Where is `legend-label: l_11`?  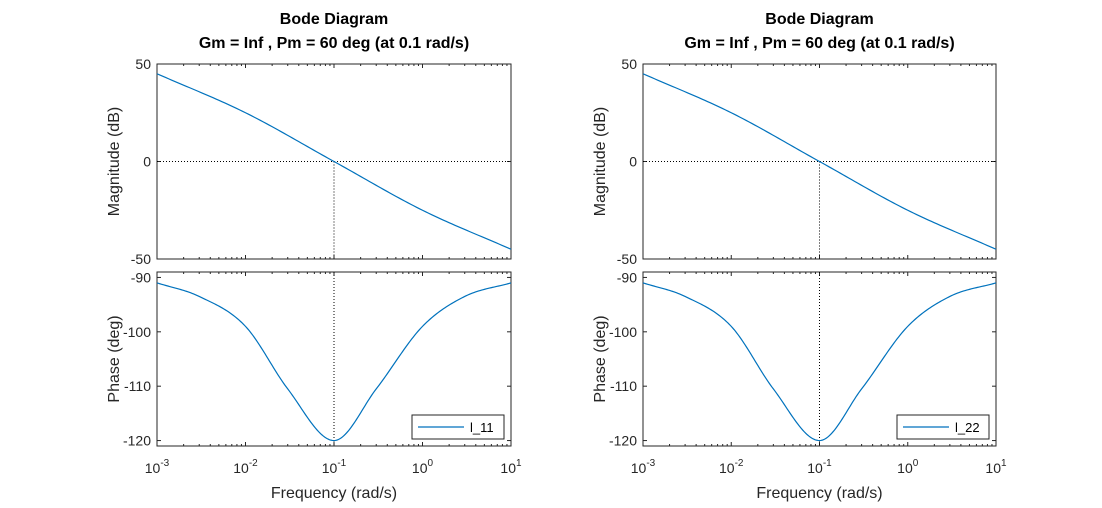
legend-label: l_11 is located at coordinates (482, 427).